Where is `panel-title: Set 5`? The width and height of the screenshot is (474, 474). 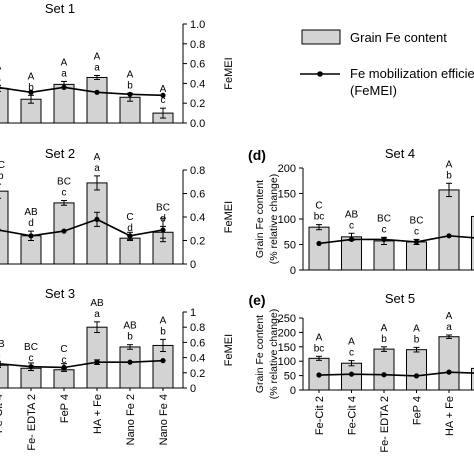
panel-title: Set 5 is located at coordinates (400, 298).